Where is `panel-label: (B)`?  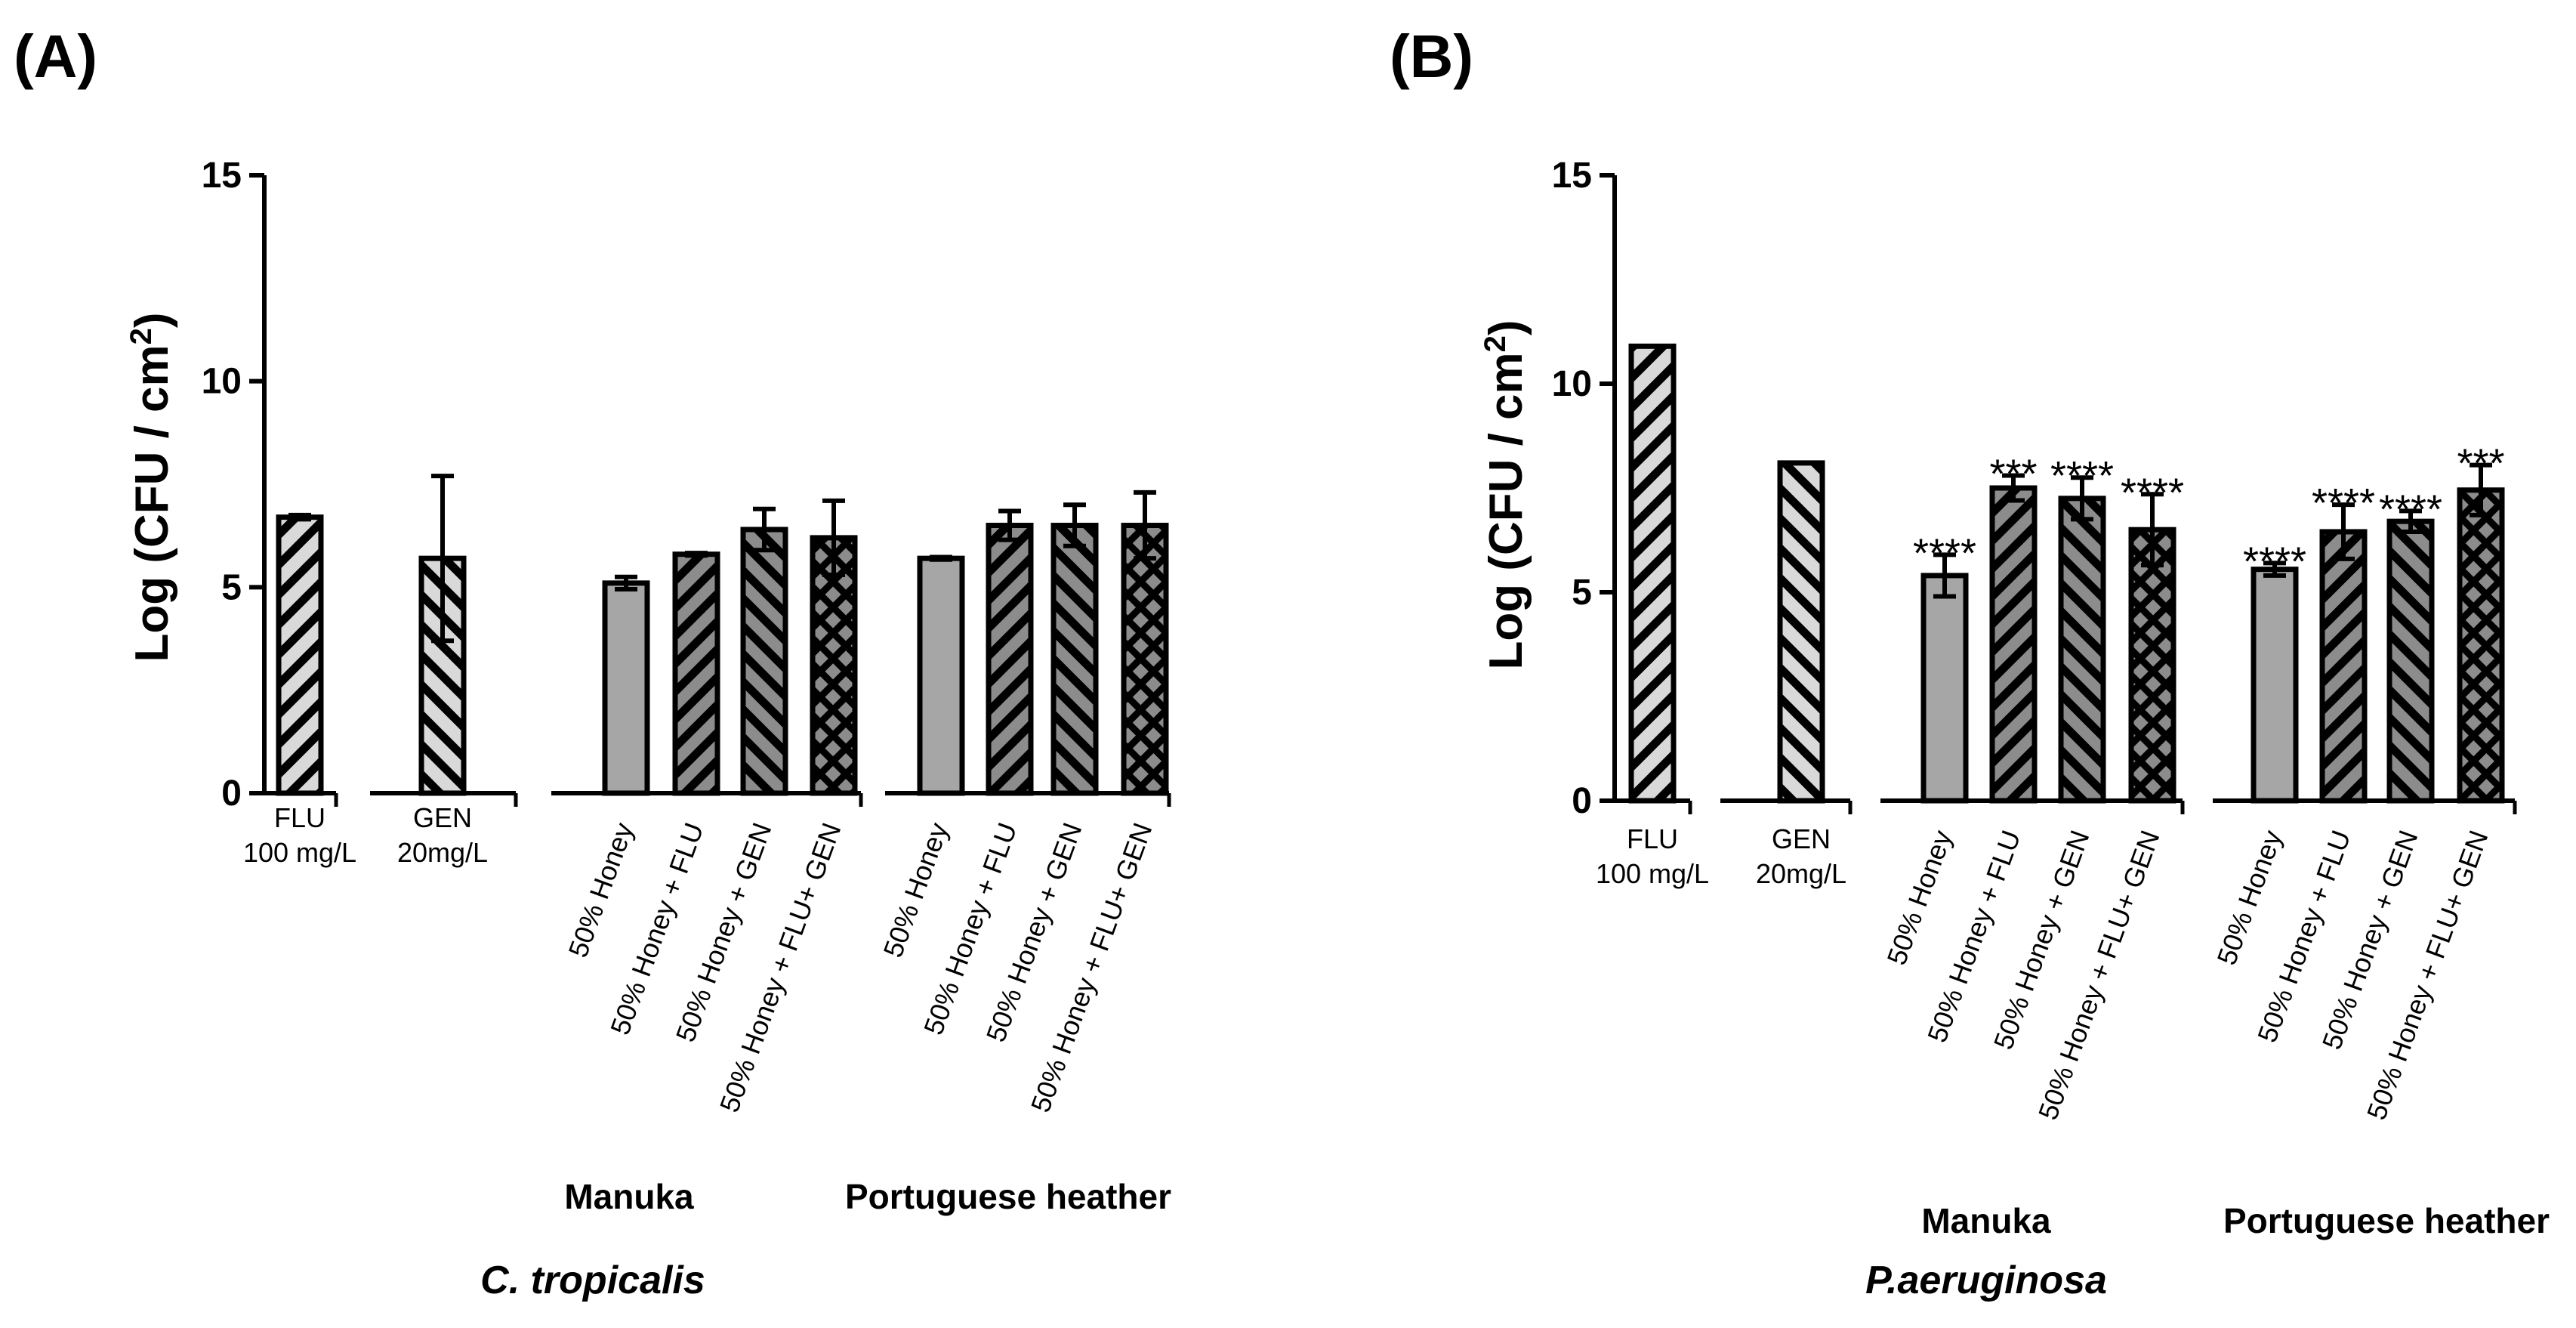 panel-label: (B) is located at coordinates (1431, 56).